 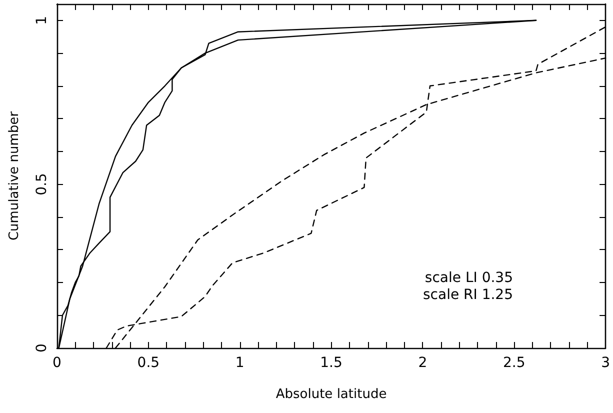 I want to click on x-tick-label: 2.5, so click(x=514, y=363).